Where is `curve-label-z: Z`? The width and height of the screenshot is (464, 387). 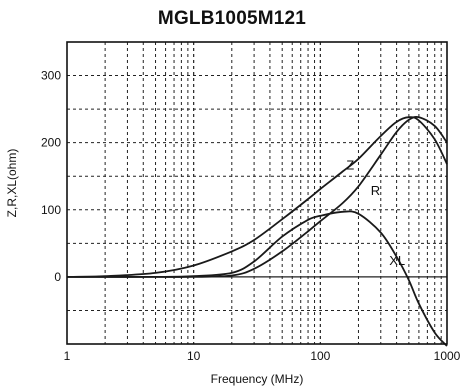
curve-label-z: Z is located at coordinates (350, 165).